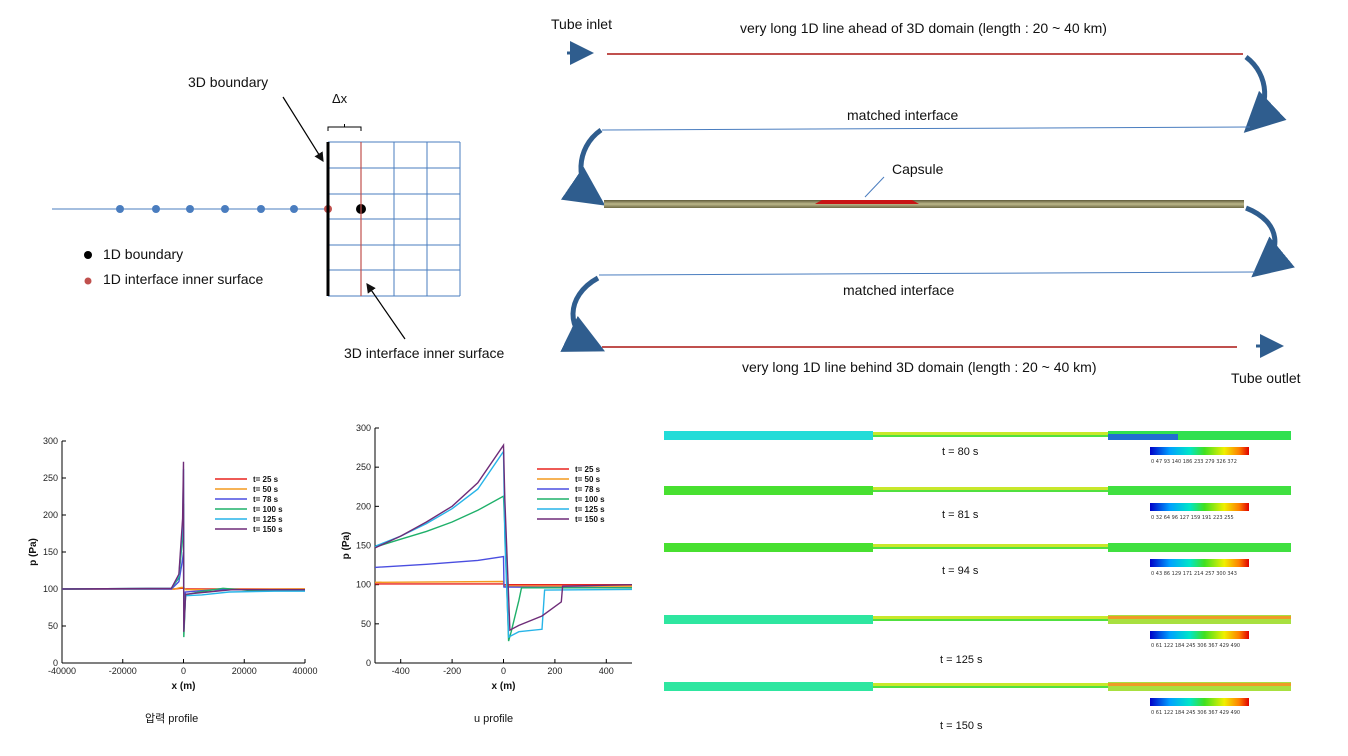 This screenshot has height=756, width=1348. What do you see at coordinates (55, 663) in the screenshot?
I see `y-tick-label: 0` at bounding box center [55, 663].